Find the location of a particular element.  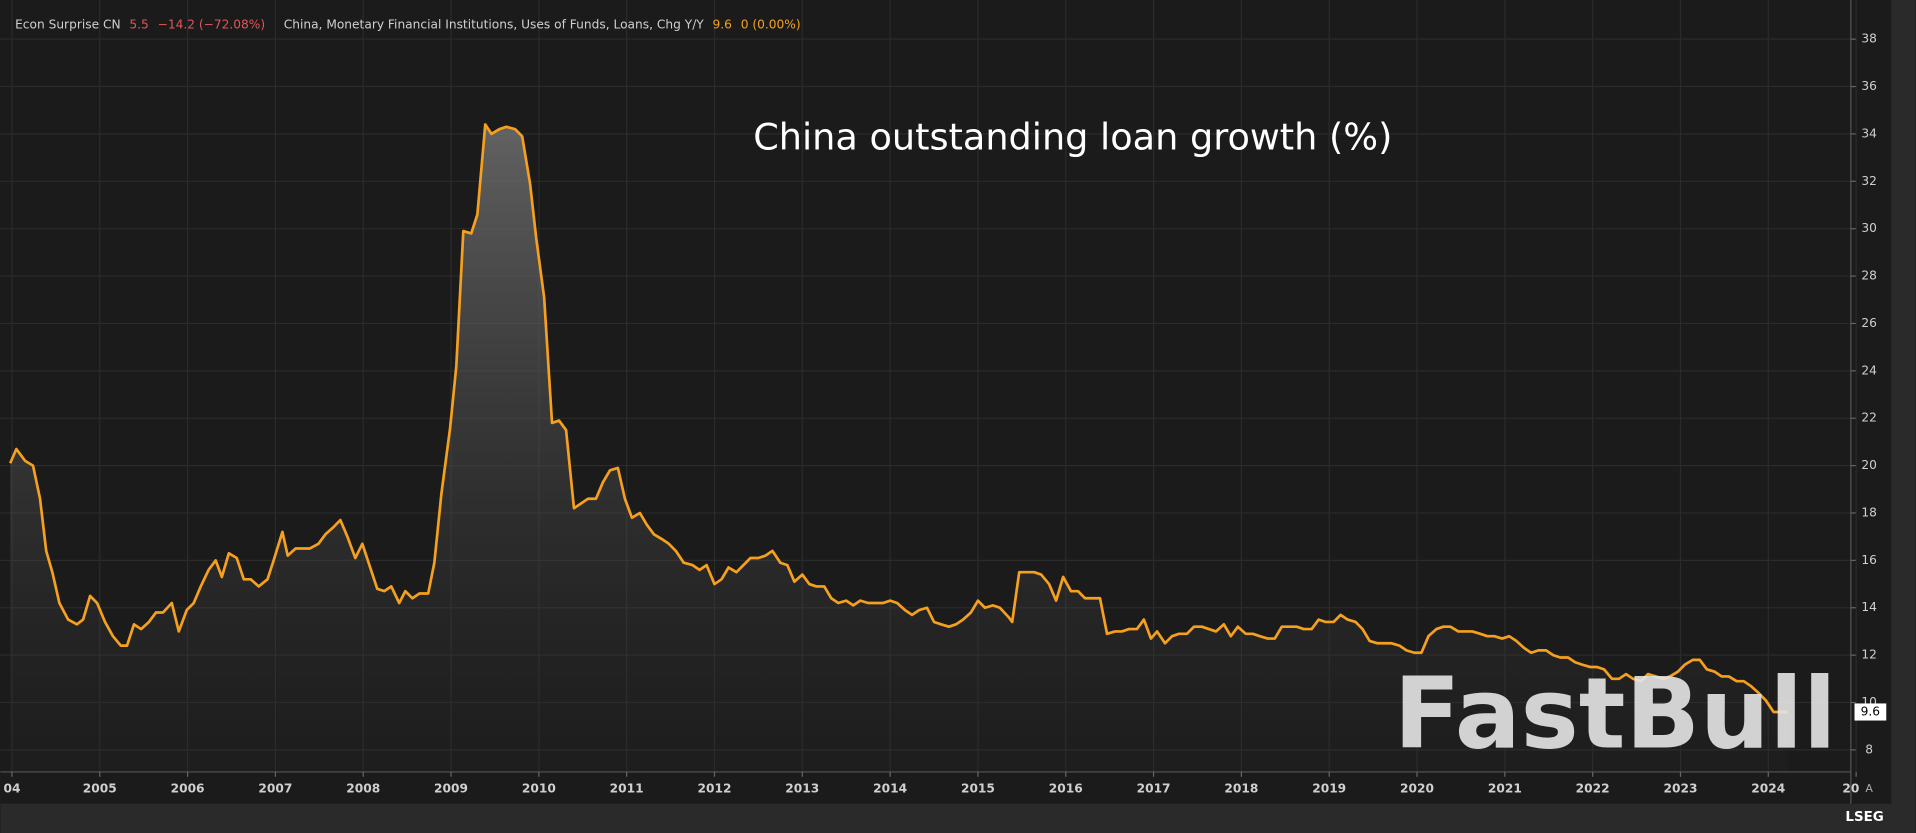

y-tick-label: 26 is located at coordinates (1869, 323).